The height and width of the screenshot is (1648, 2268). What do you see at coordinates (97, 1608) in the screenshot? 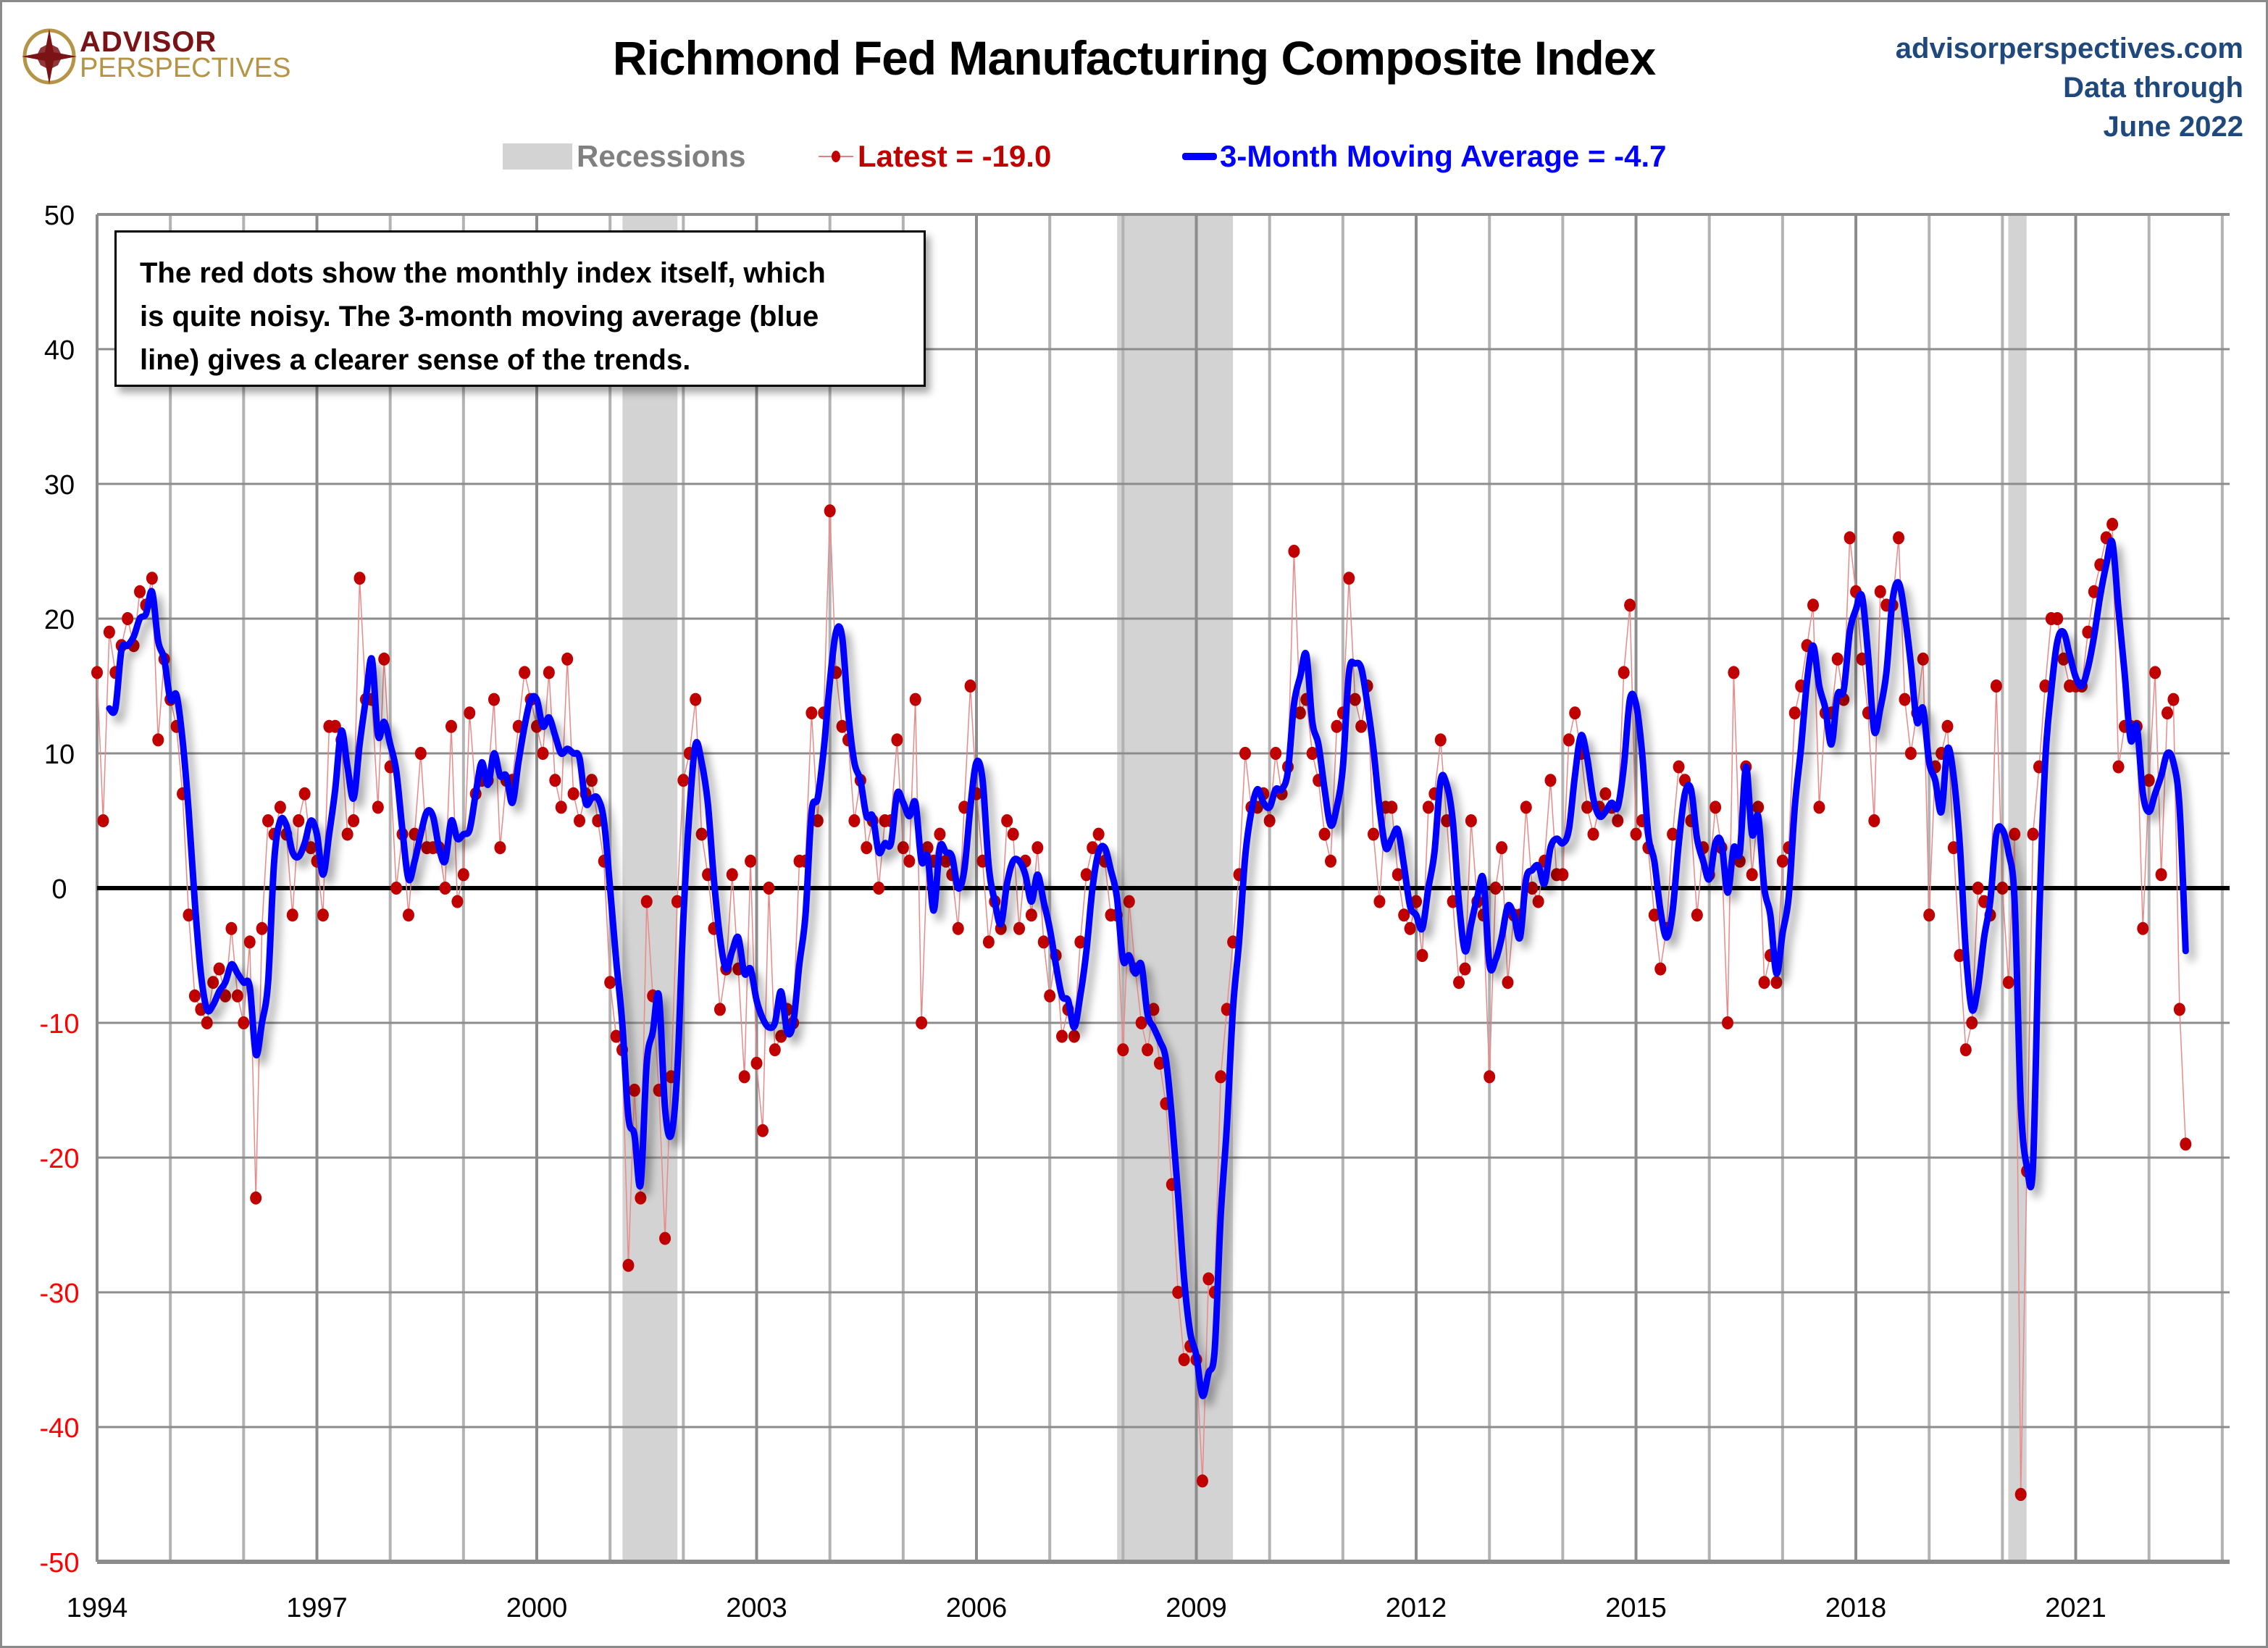
I see `x-tick-label: 1994` at bounding box center [97, 1608].